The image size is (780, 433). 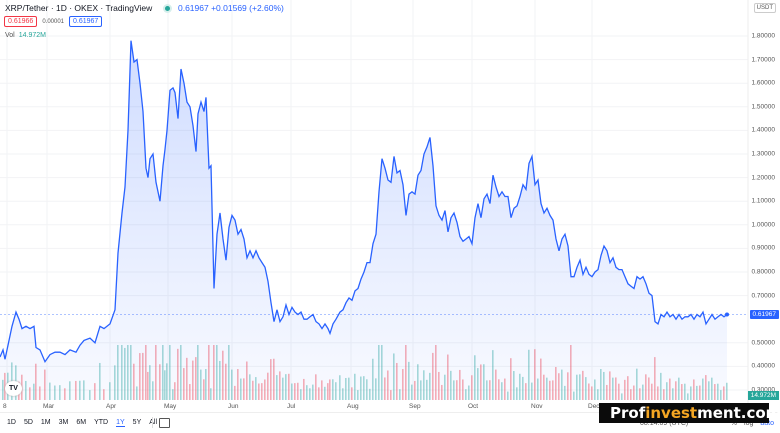 What do you see at coordinates (111, 406) in the screenshot?
I see `x-tick-label: Apr` at bounding box center [111, 406].